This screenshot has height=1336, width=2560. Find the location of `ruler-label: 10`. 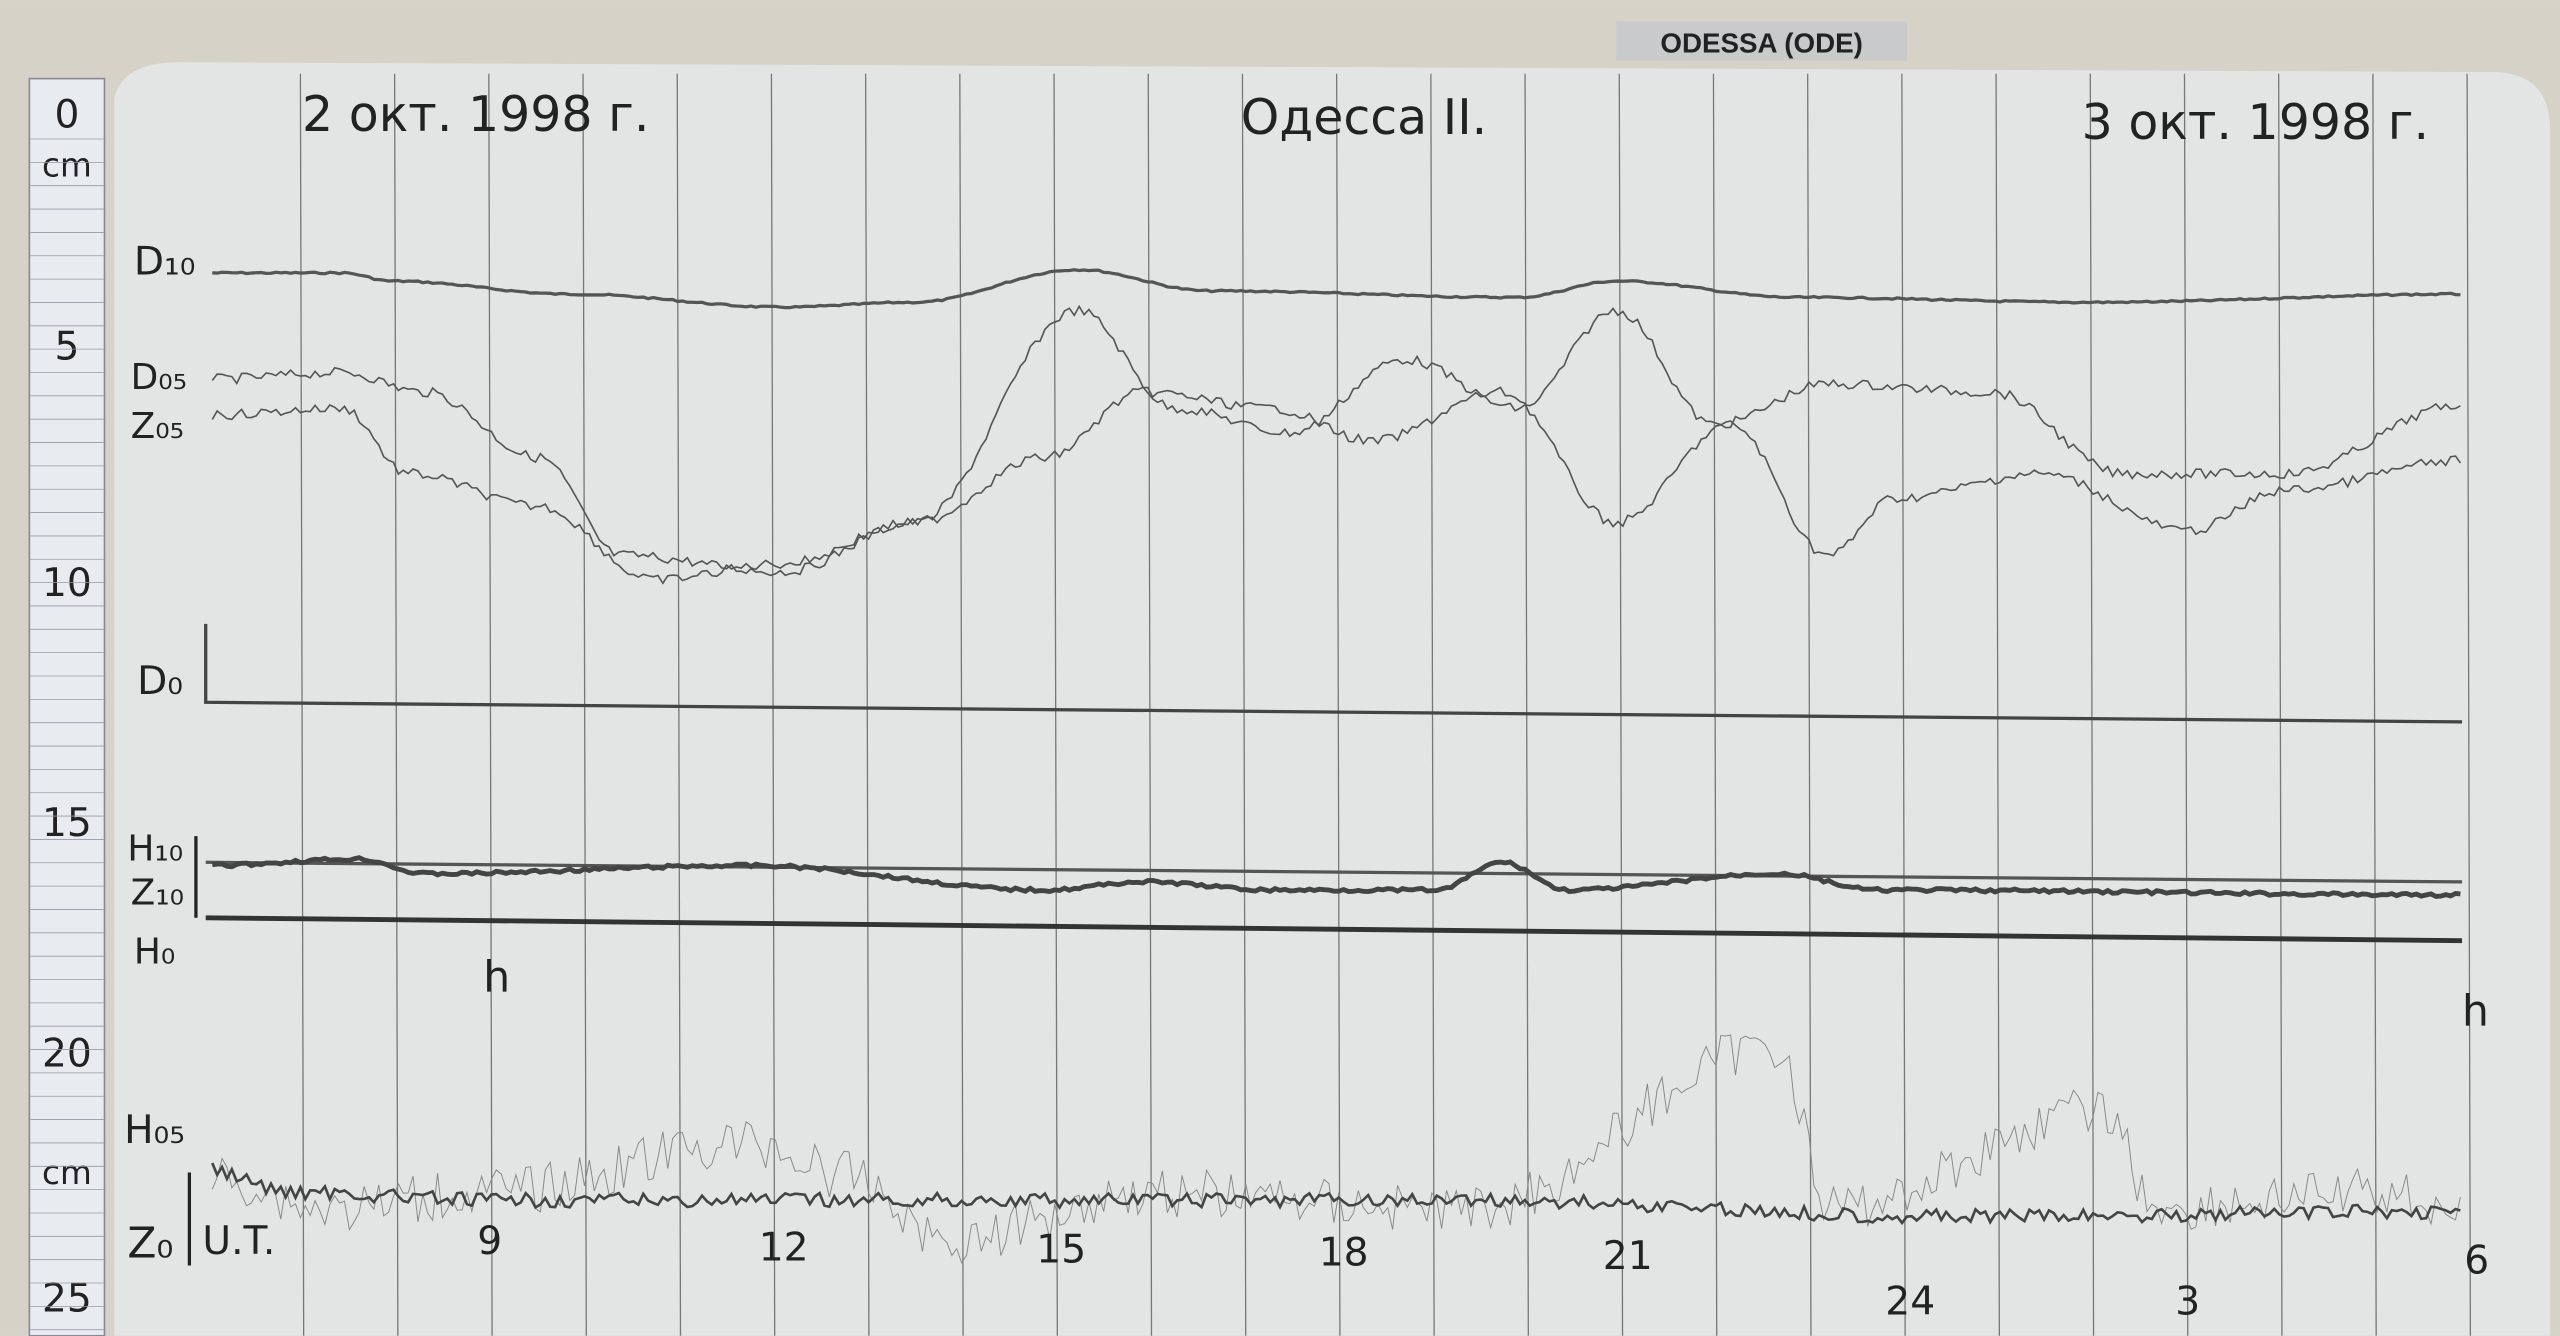

ruler-label: 10 is located at coordinates (67, 583).